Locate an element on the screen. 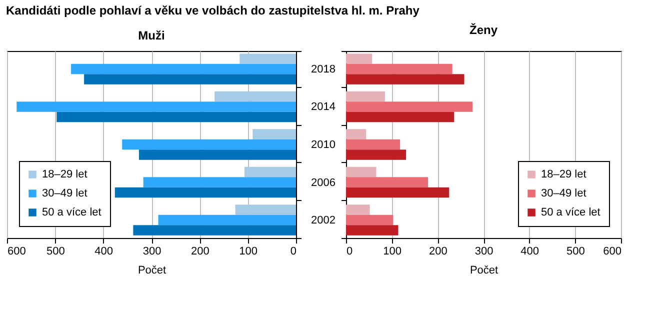  y-tick-label: 2014 is located at coordinates (323, 107).